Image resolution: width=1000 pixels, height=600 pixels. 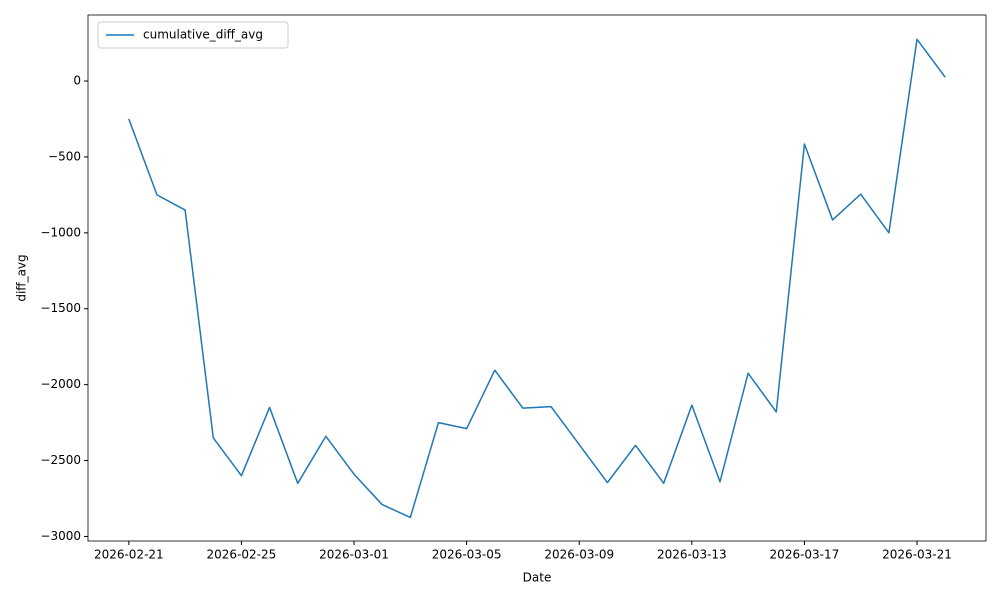 I want to click on x-axis-label: Date, so click(x=537, y=578).